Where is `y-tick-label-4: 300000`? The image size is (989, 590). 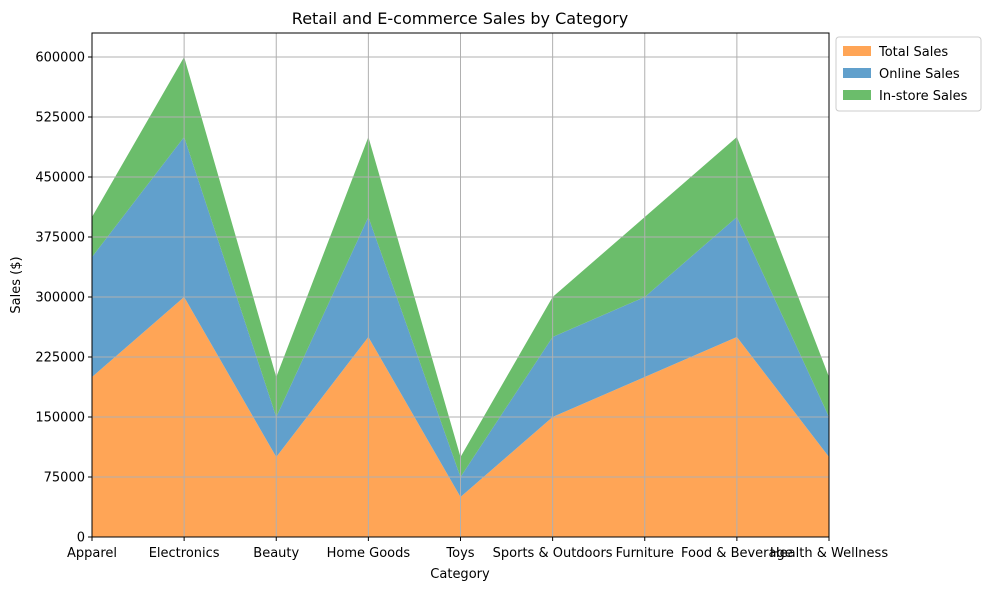 y-tick-label-4: 300000 is located at coordinates (60, 298).